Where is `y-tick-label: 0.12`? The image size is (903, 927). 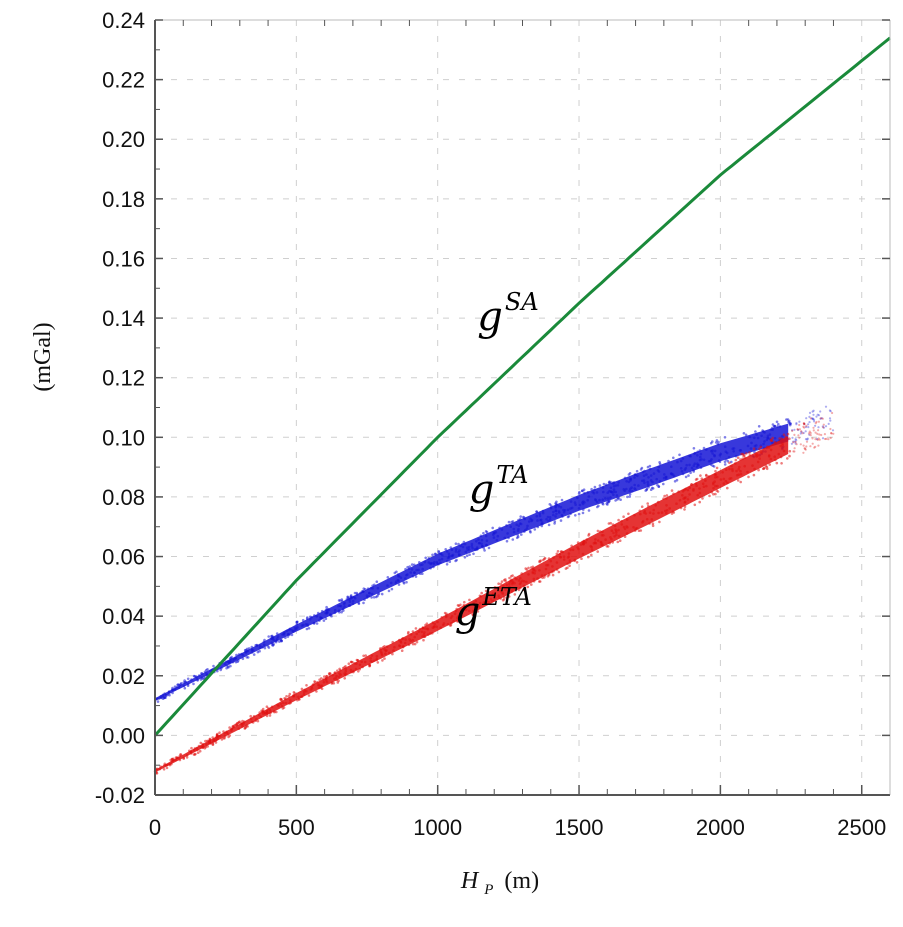 y-tick-label: 0.12 is located at coordinates (123, 378).